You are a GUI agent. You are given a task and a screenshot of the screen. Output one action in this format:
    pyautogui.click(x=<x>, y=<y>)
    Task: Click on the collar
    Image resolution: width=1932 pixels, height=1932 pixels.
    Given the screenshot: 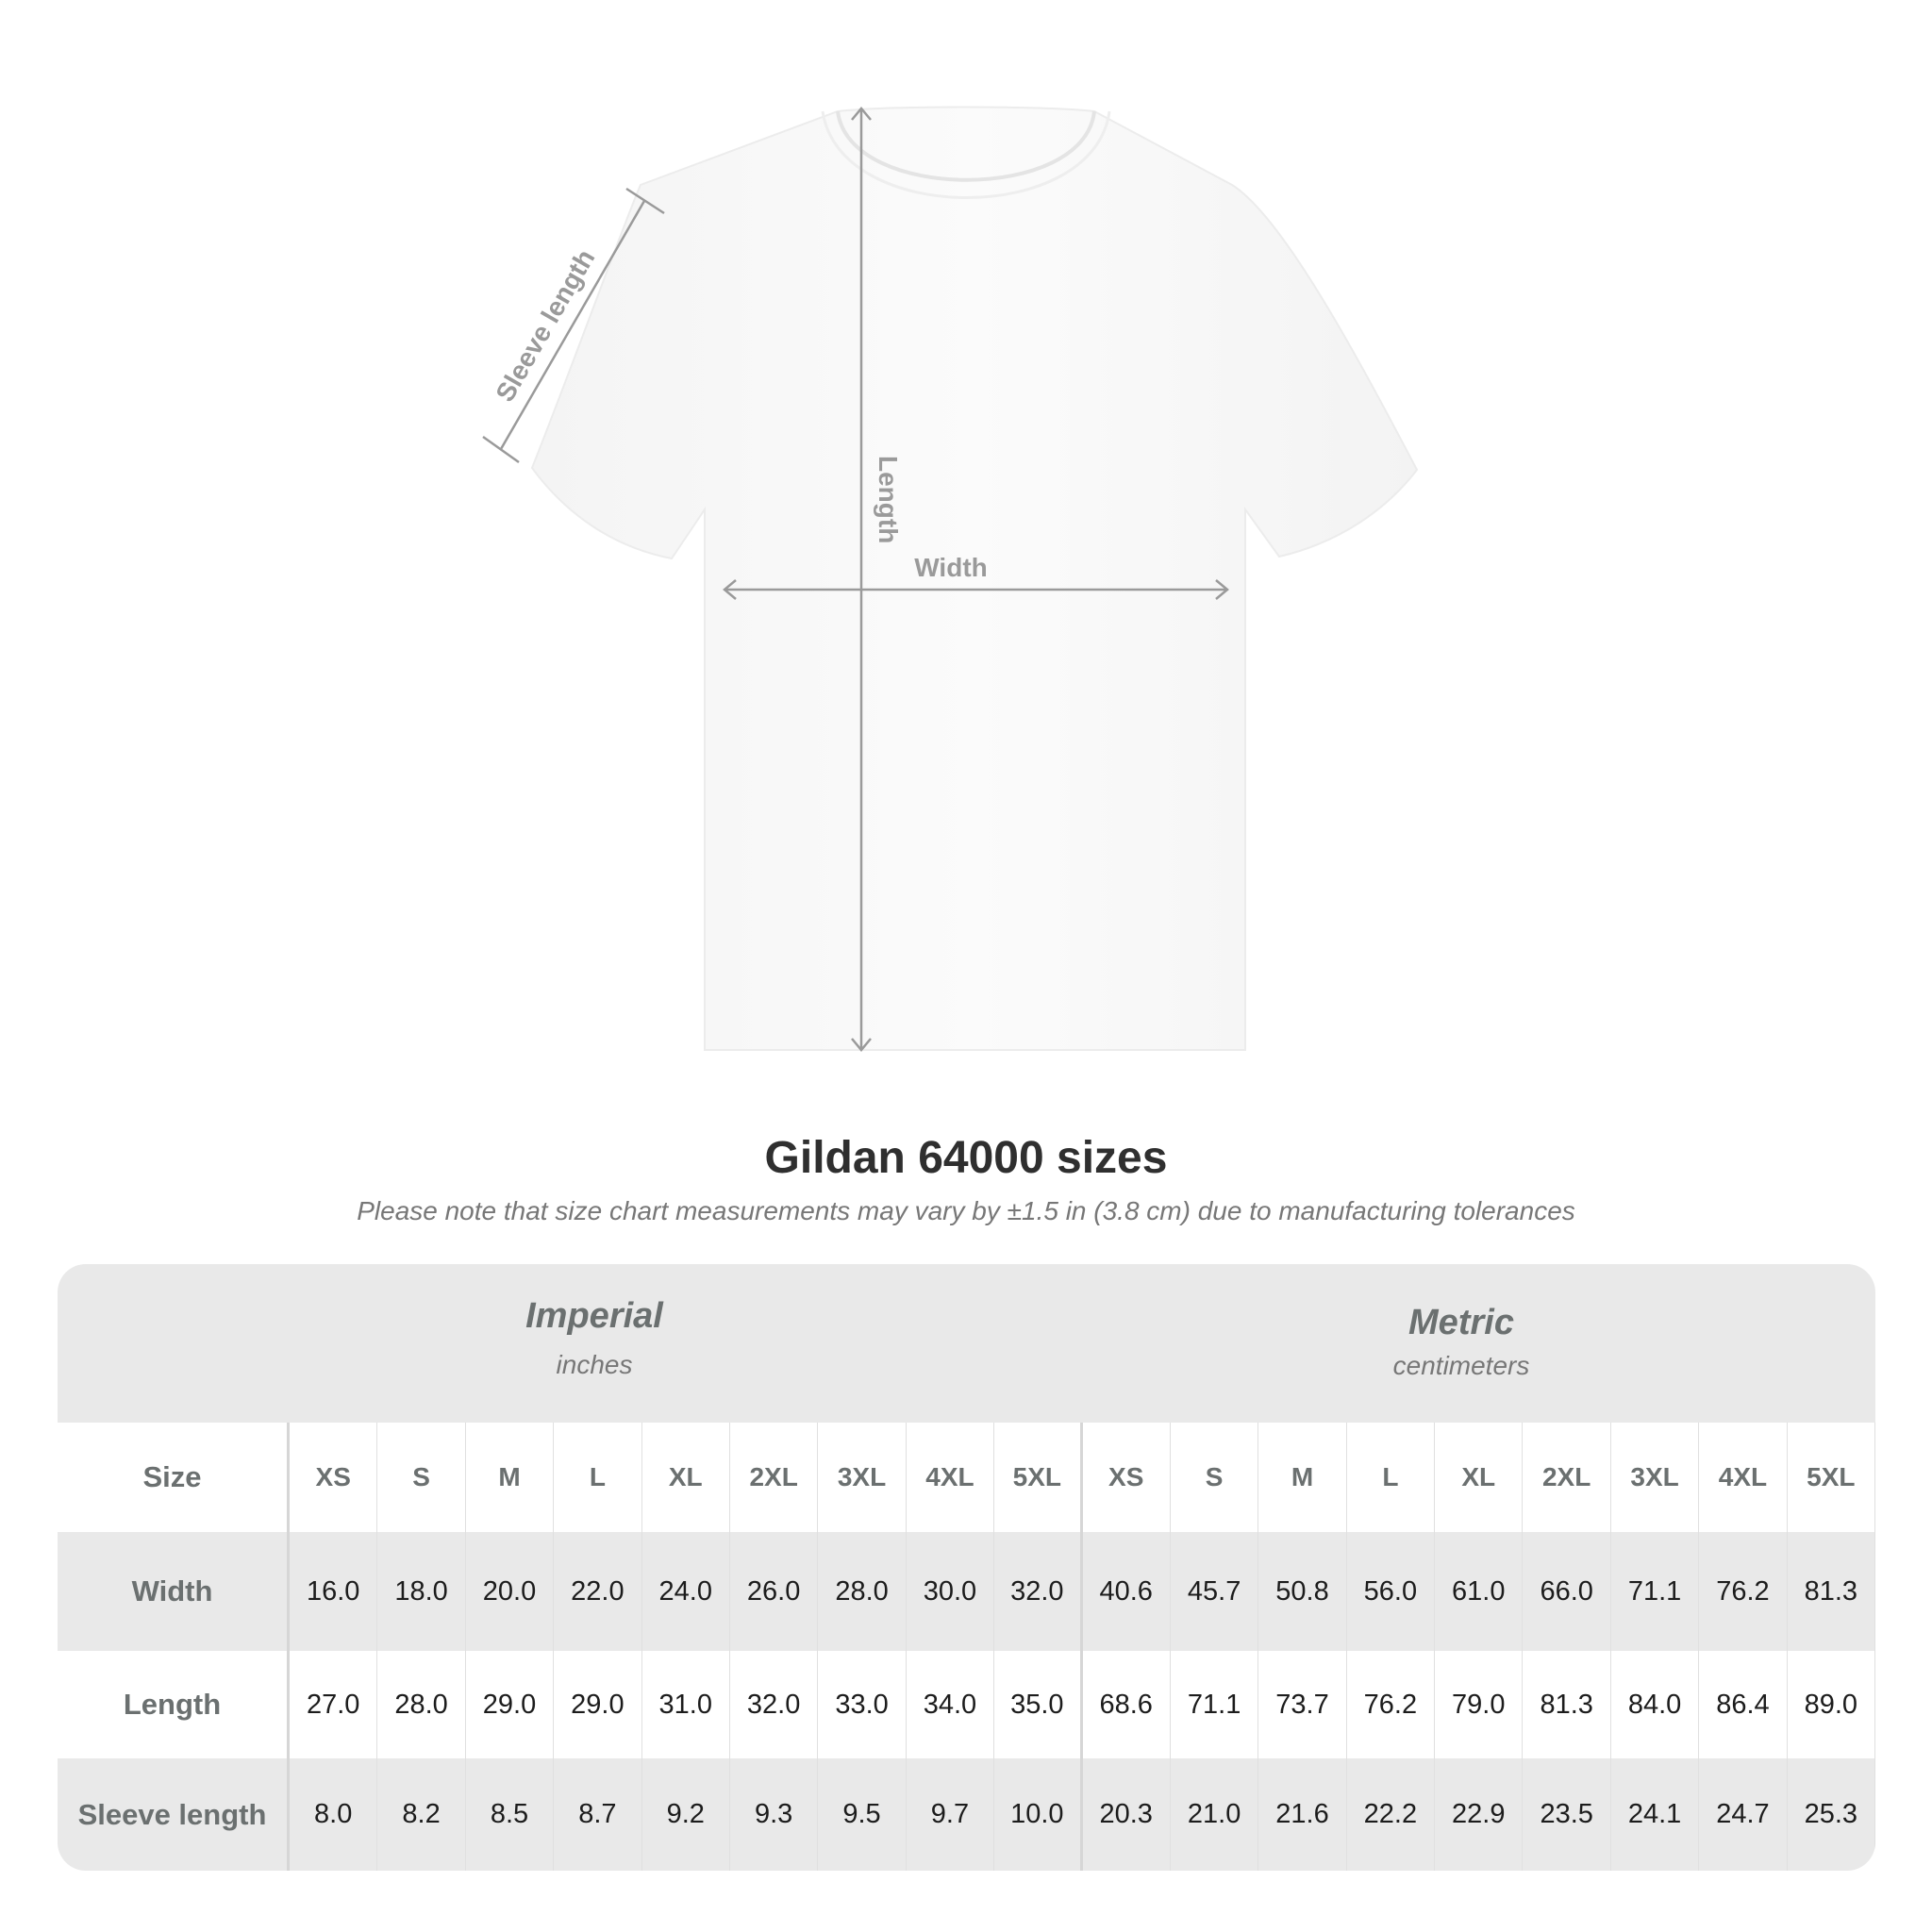 What is the action you would take?
    pyautogui.click(x=966, y=146)
    